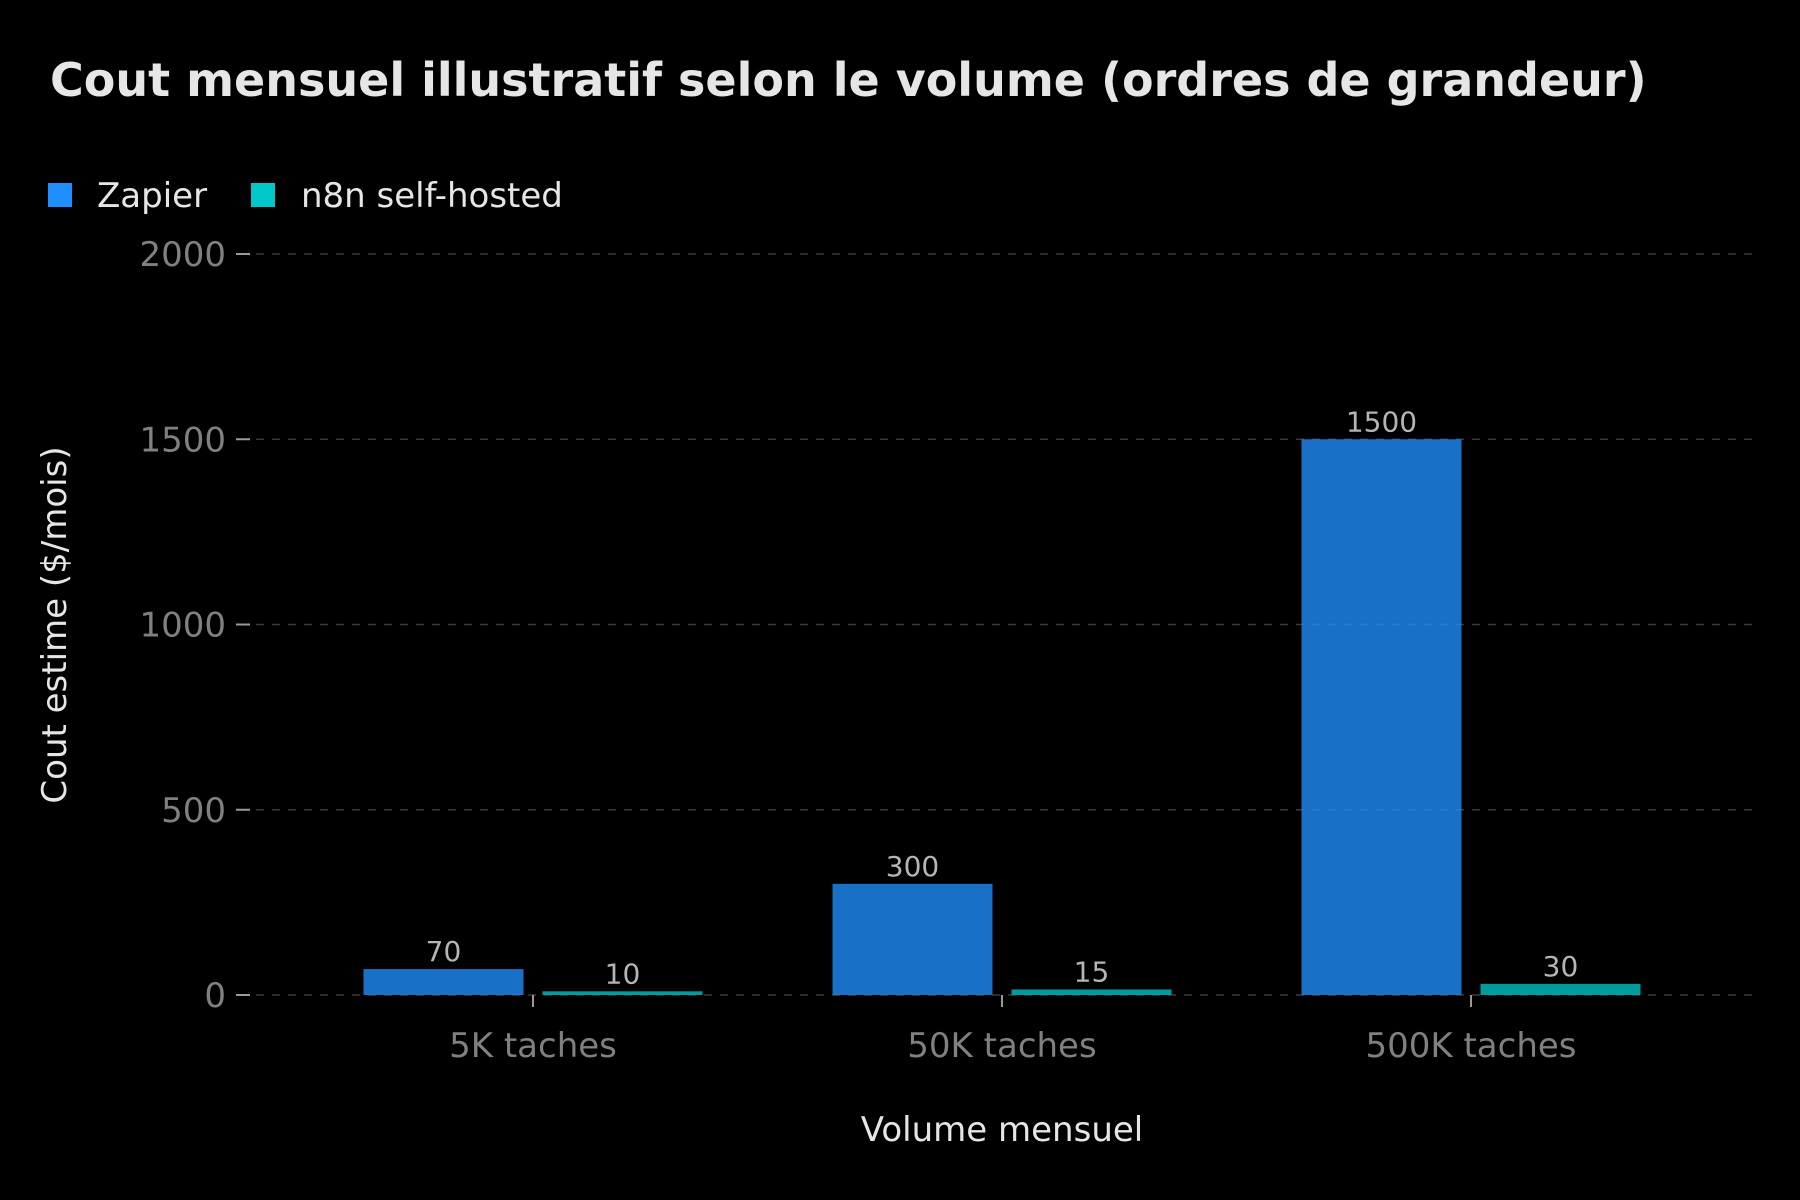  What do you see at coordinates (193, 811) in the screenshot?
I see `y-tick-label: 500` at bounding box center [193, 811].